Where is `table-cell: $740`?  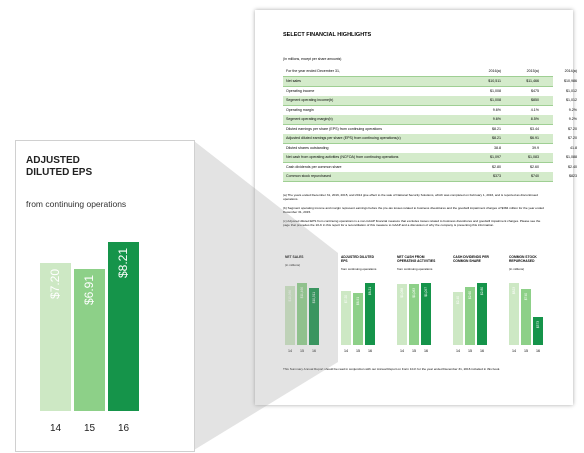 table-cell: $740 is located at coordinates (535, 176).